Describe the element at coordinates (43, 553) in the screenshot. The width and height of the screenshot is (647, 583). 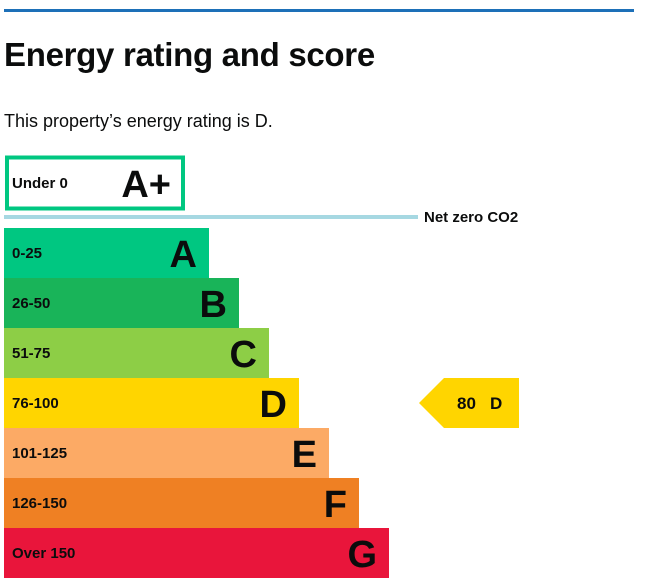
I see `band-g-range: Over 150` at that location.